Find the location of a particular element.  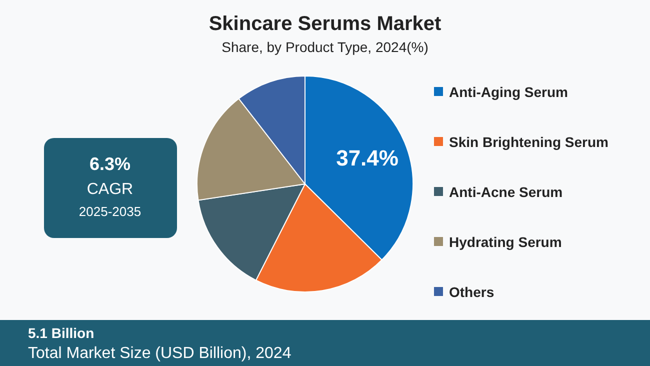

chart-title: Skincare Serums Market is located at coordinates (325, 24).